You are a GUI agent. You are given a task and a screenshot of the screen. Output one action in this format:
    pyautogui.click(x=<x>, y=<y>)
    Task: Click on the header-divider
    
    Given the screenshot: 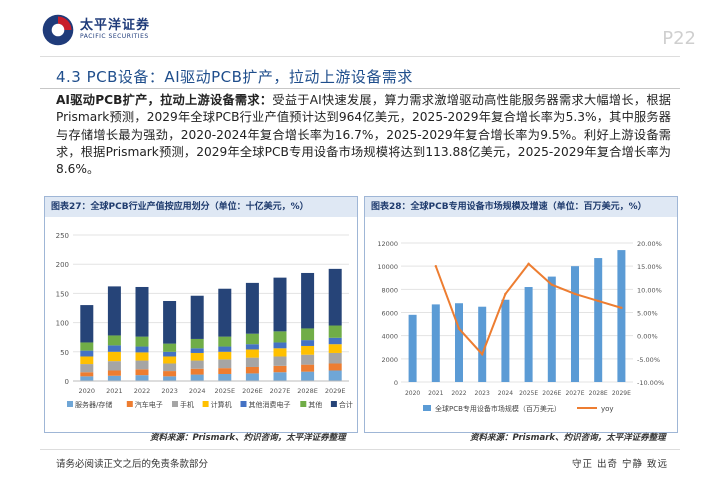 What is the action you would take?
    pyautogui.click(x=360, y=56)
    